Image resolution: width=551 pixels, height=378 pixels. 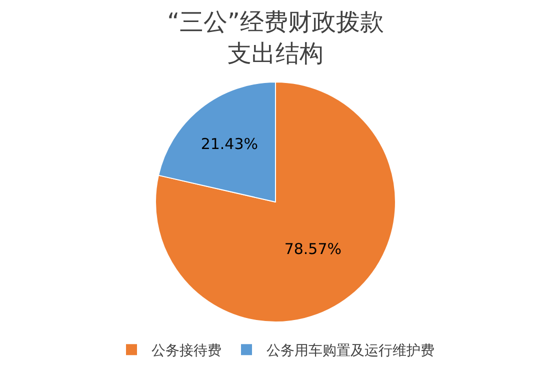 I want to click on chart-title: “三公”经费财政拨款支出结构, so click(x=275, y=38).